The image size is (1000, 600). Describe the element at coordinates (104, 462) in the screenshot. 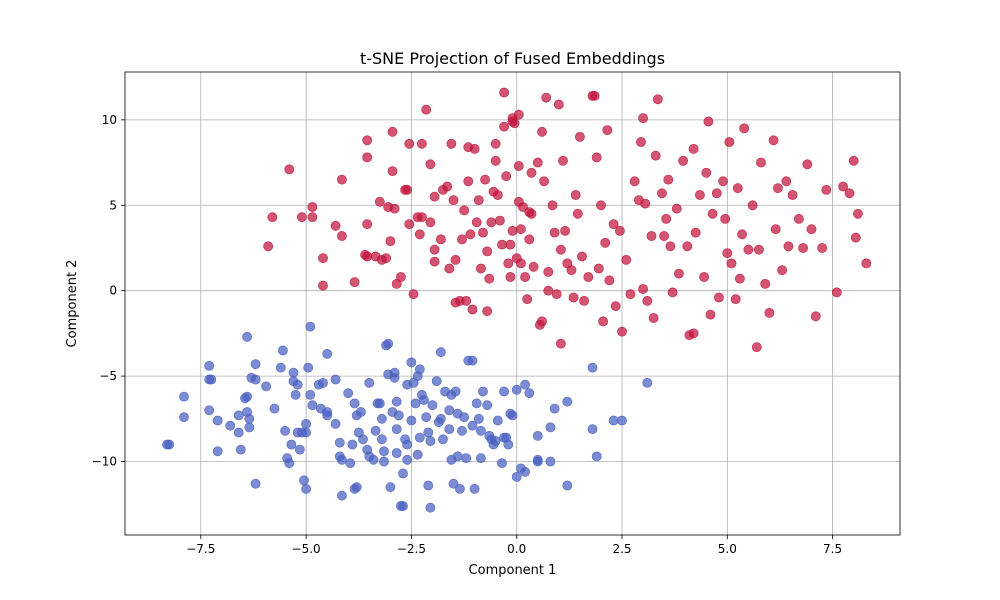

I see `y-tick-label: −10` at that location.